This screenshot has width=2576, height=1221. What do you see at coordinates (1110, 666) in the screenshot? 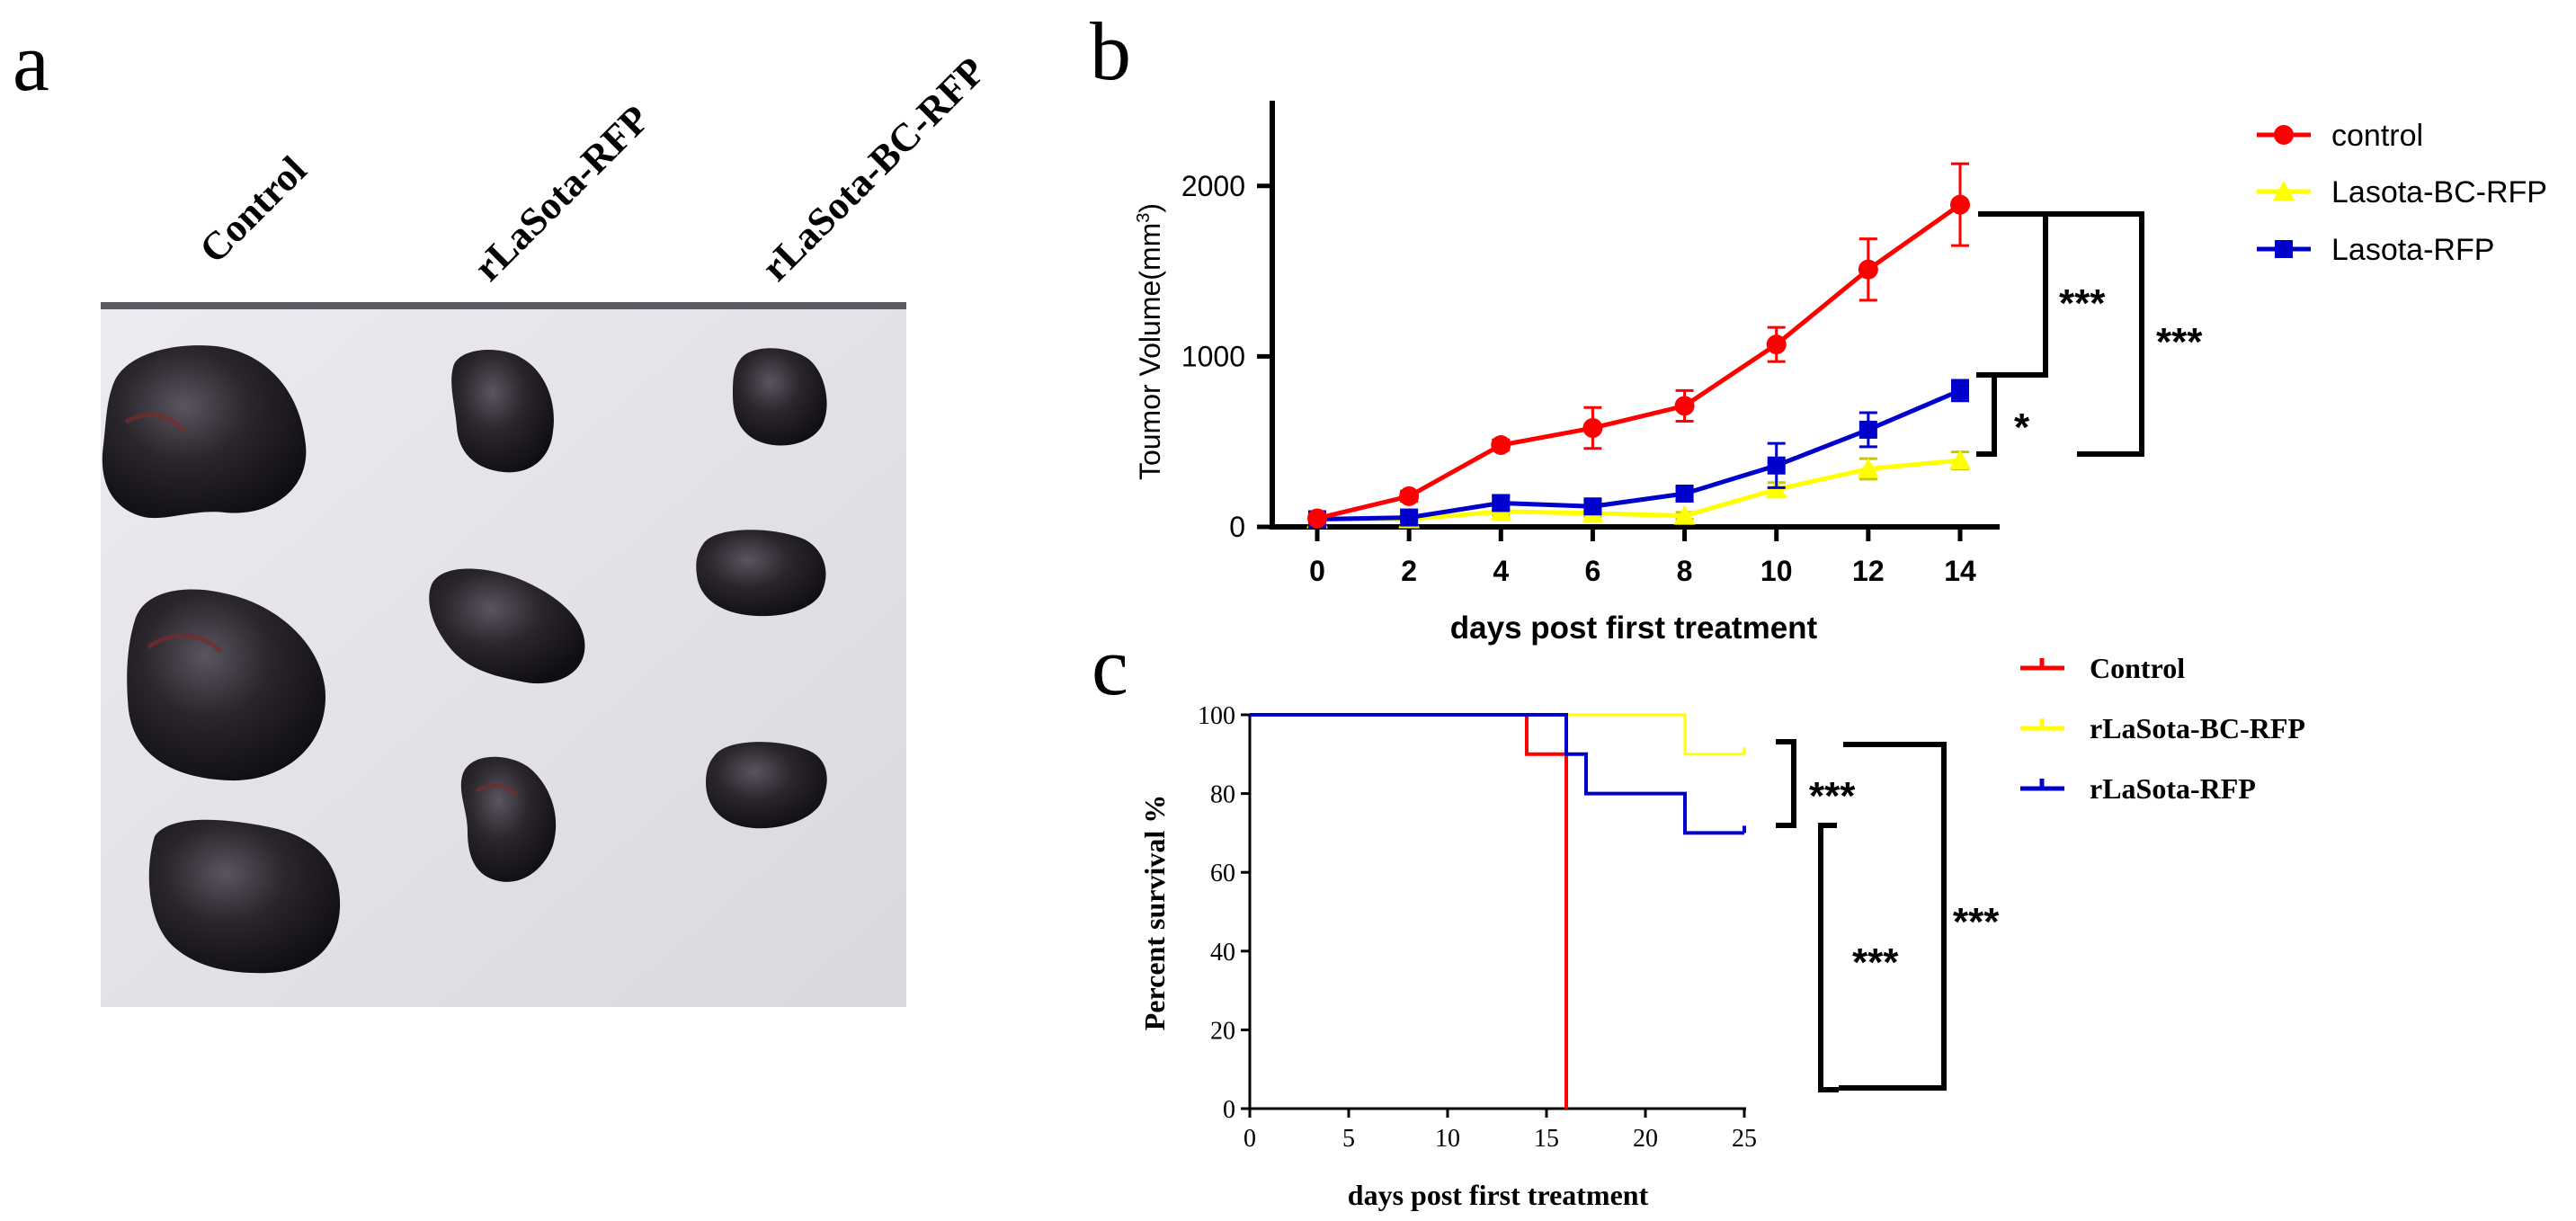
I see `panel-c-letter: c` at bounding box center [1110, 666].